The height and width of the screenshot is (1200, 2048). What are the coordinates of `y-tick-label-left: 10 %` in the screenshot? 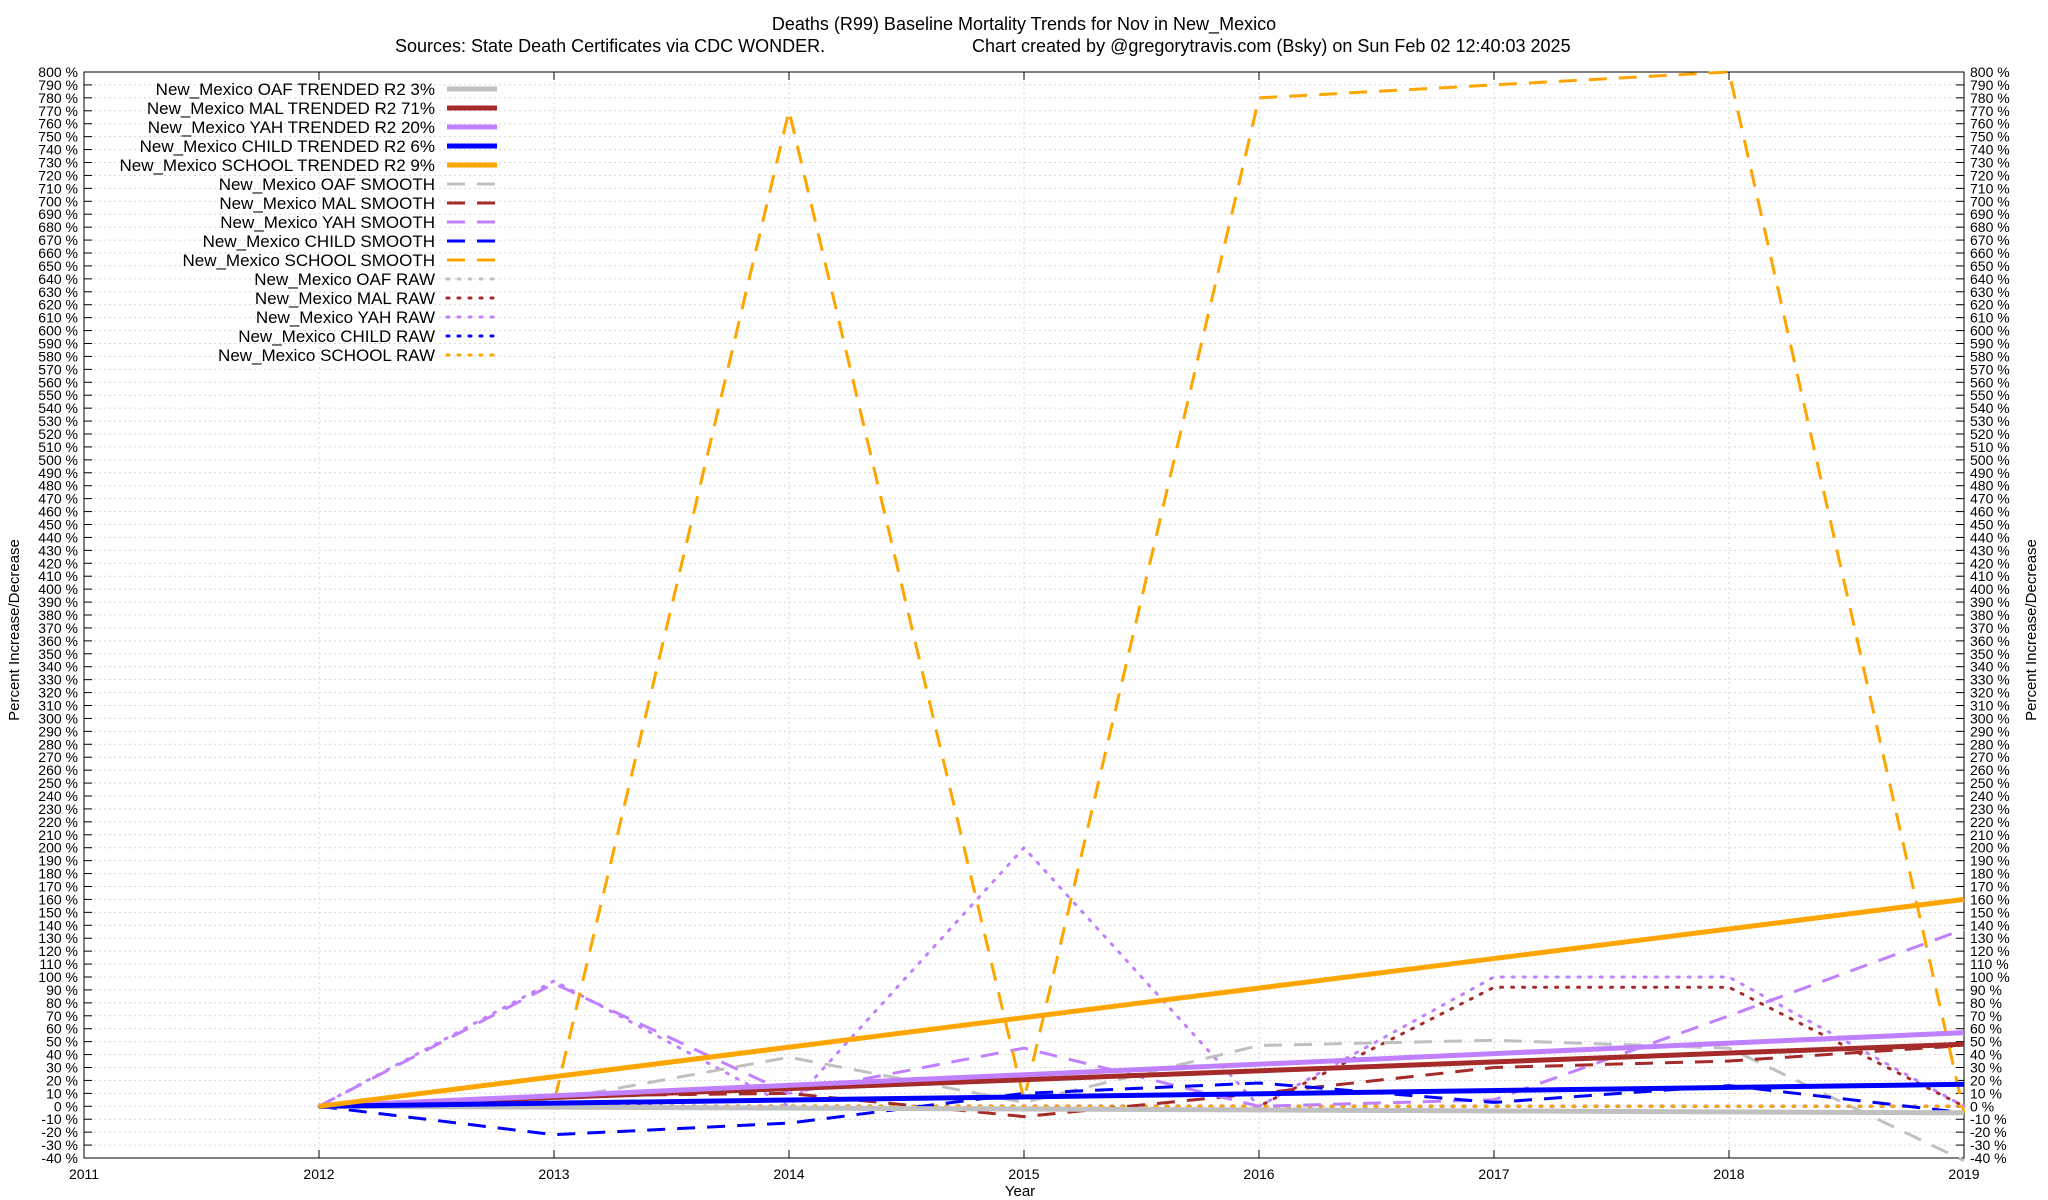 It's located at (62, 1093).